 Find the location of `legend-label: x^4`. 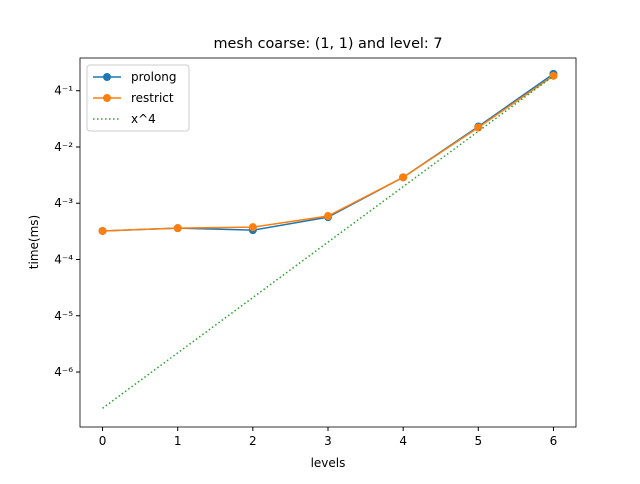

legend-label: x^4 is located at coordinates (143, 119).